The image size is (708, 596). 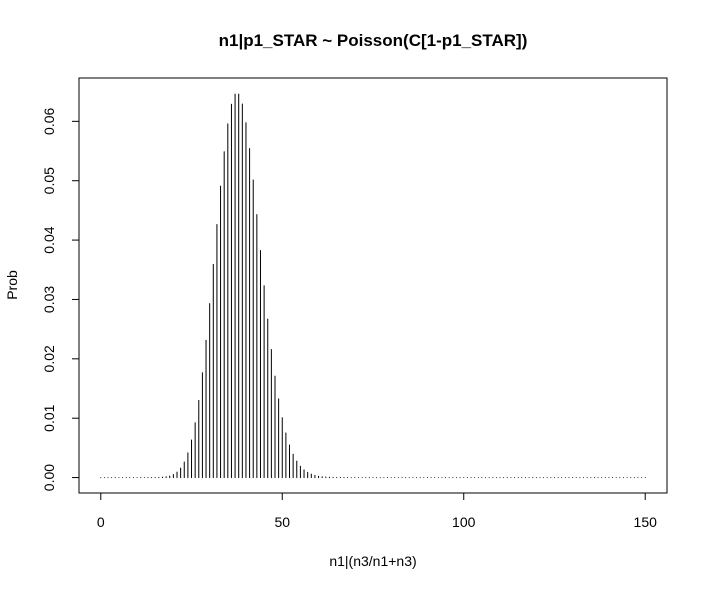 I want to click on y-tick-label: 0.04, so click(x=49, y=239).